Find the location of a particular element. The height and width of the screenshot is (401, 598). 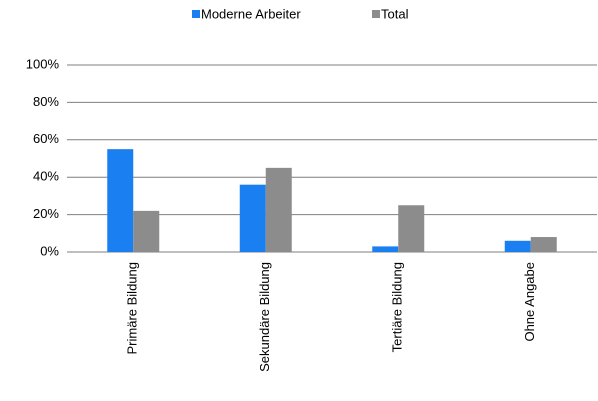

y-tick-label: 80% is located at coordinates (46, 101).